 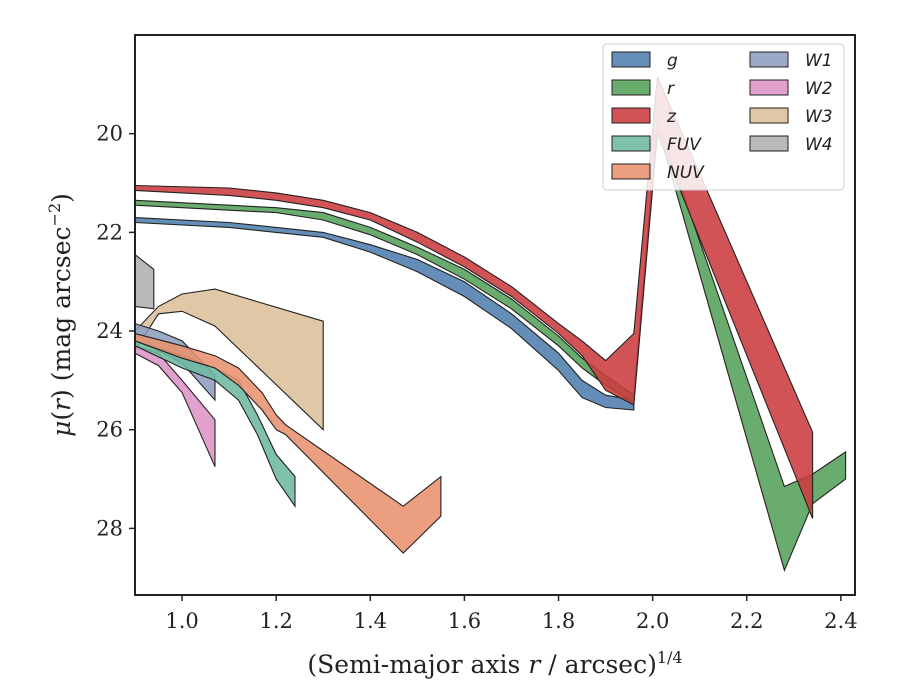 What do you see at coordinates (275, 621) in the screenshot?
I see `x-tick-label: 1.2` at bounding box center [275, 621].